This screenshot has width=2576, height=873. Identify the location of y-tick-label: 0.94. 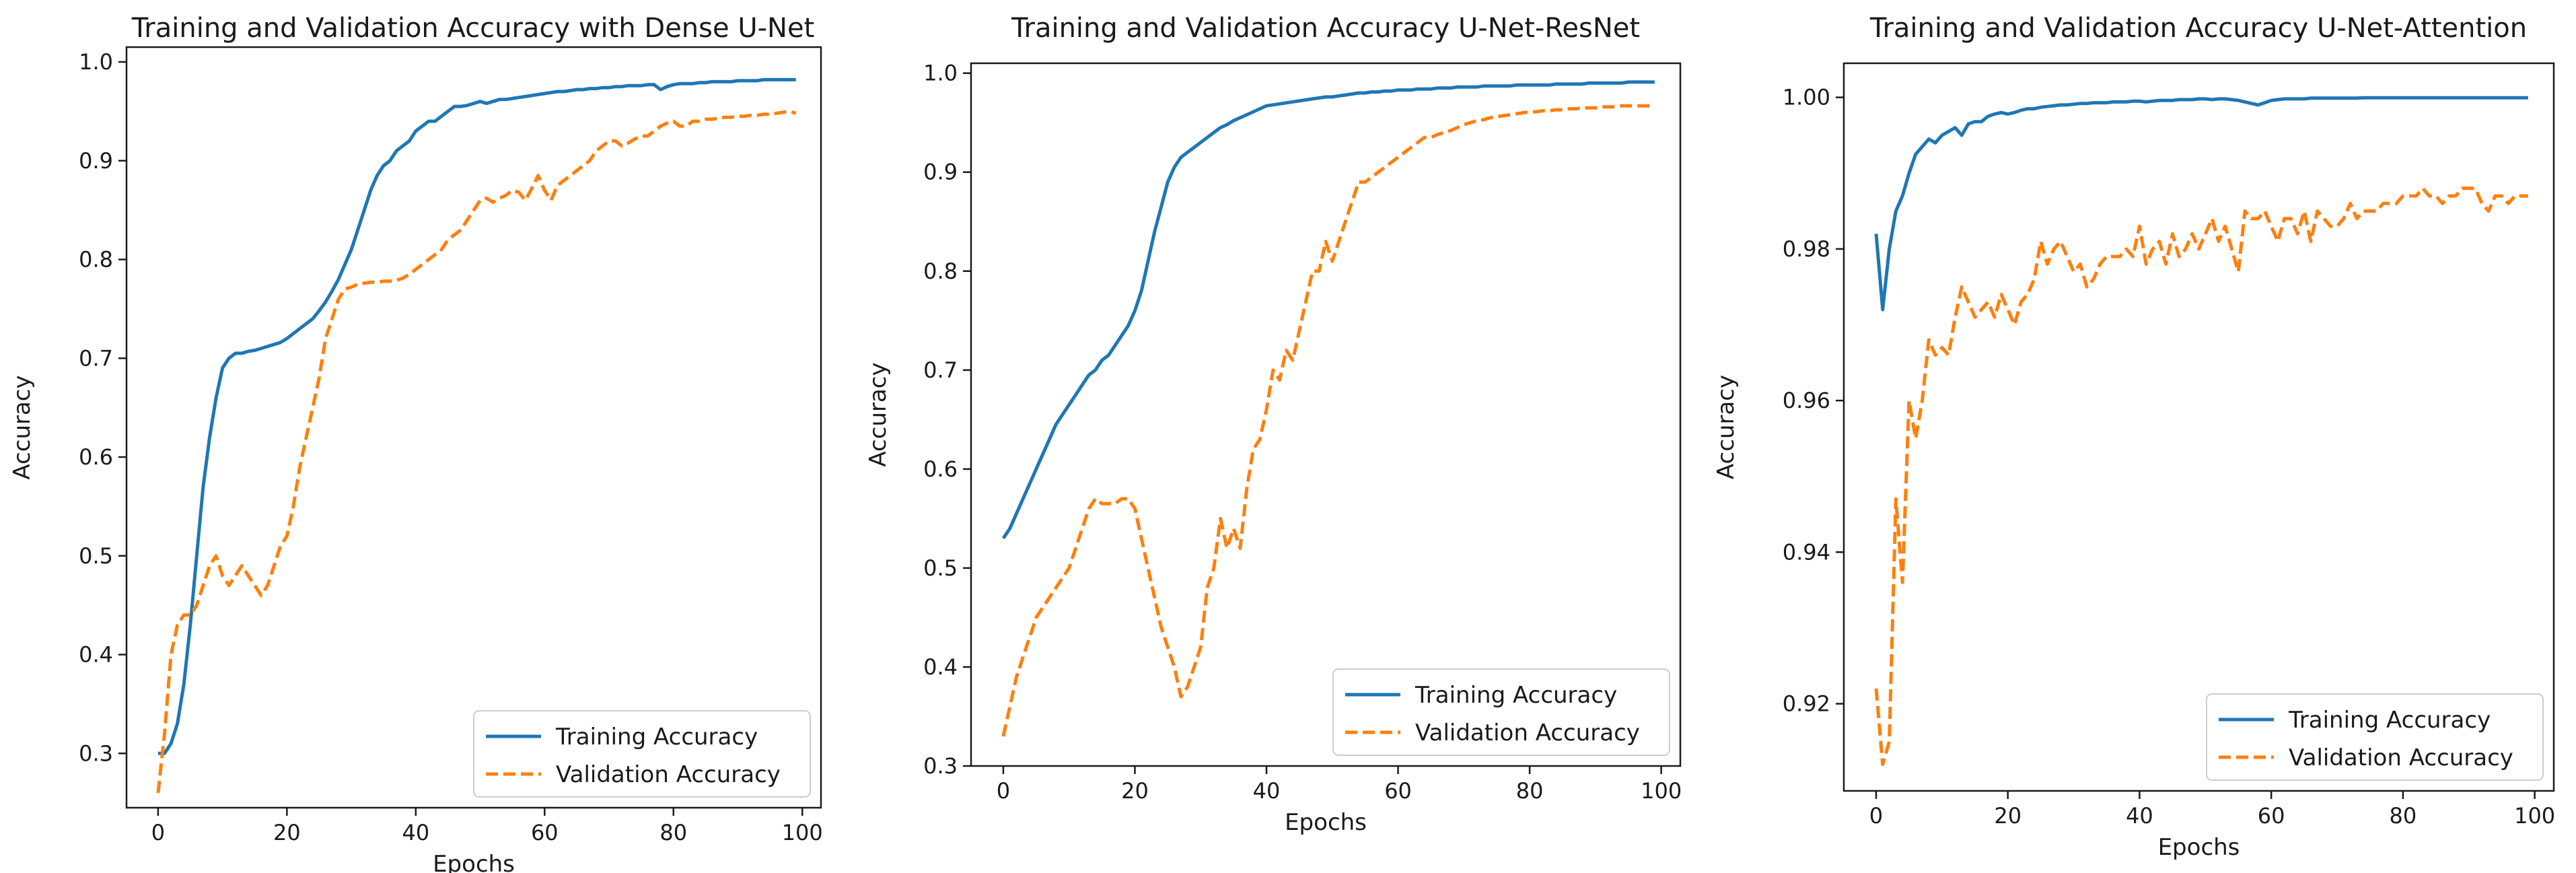
(1806, 552).